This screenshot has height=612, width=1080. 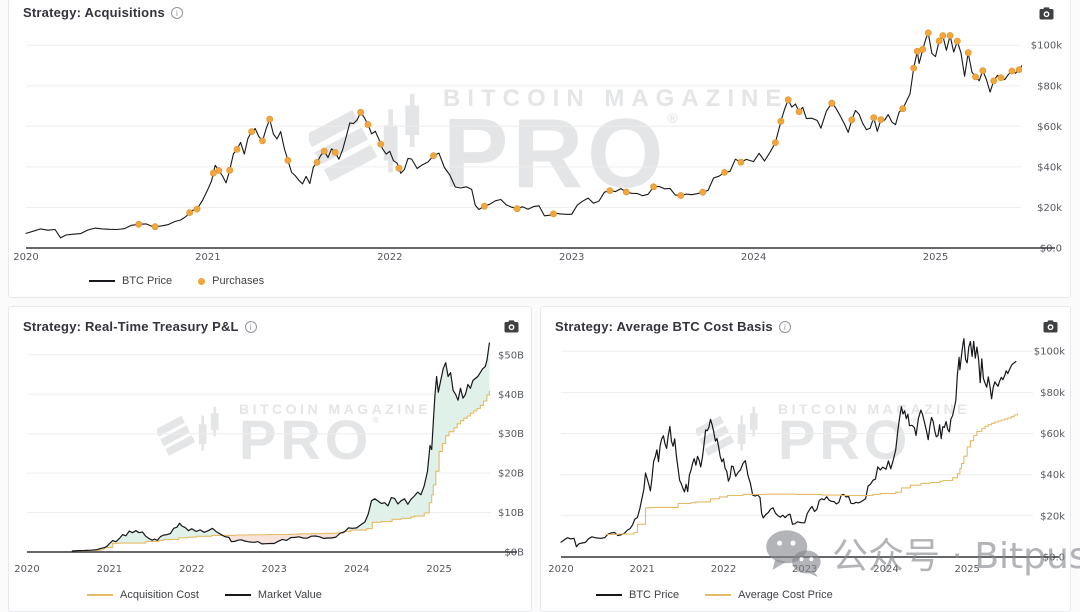 I want to click on acquisitions-legend: BTC Price Purchases, so click(x=176, y=281).